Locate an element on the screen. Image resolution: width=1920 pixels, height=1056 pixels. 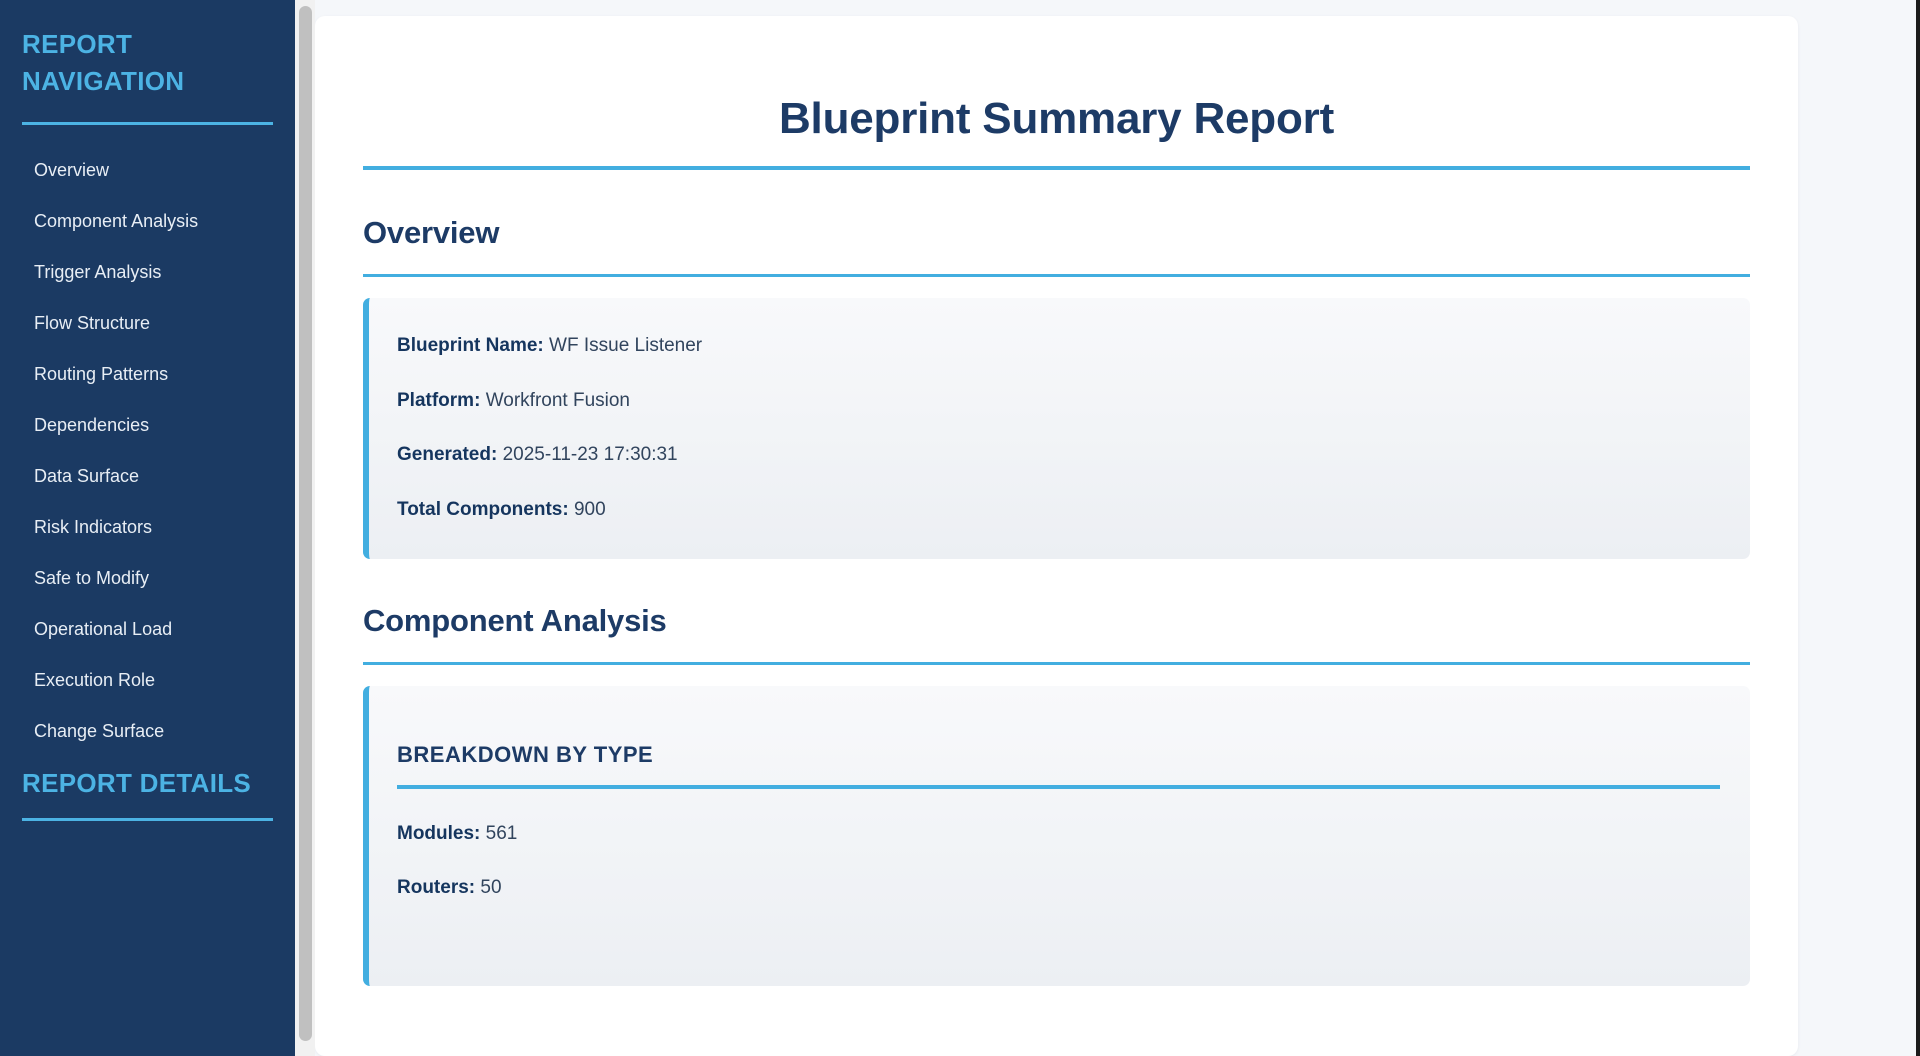
sidebar-item-routing-patterns: Routing Patterns is located at coordinates (101, 373).